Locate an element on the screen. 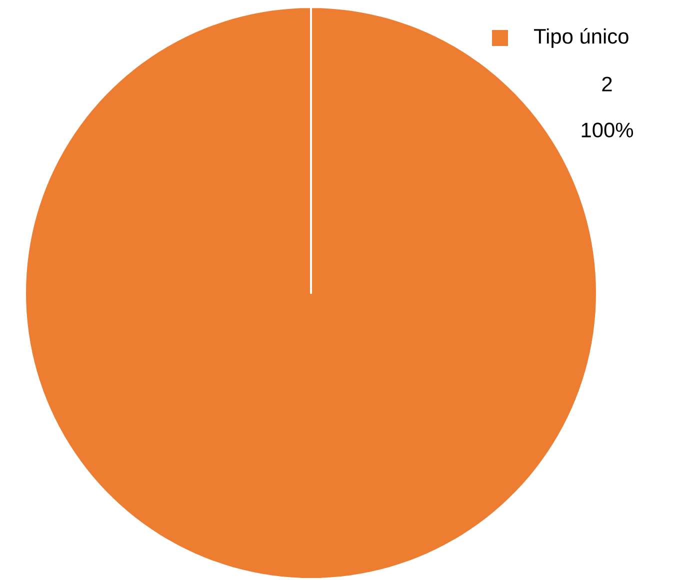 The height and width of the screenshot is (580, 692). text: 100% is located at coordinates (608, 130).